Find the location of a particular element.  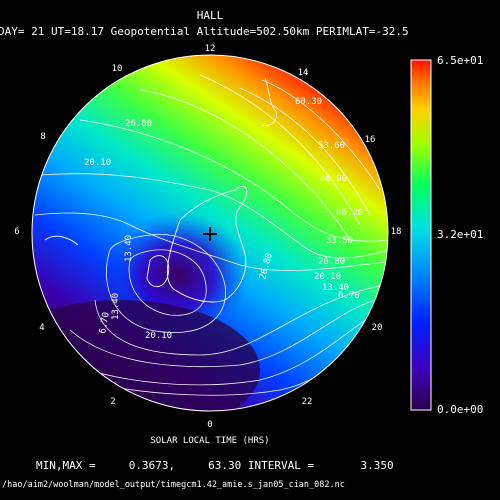

hour-label: 16 is located at coordinates (370, 140).